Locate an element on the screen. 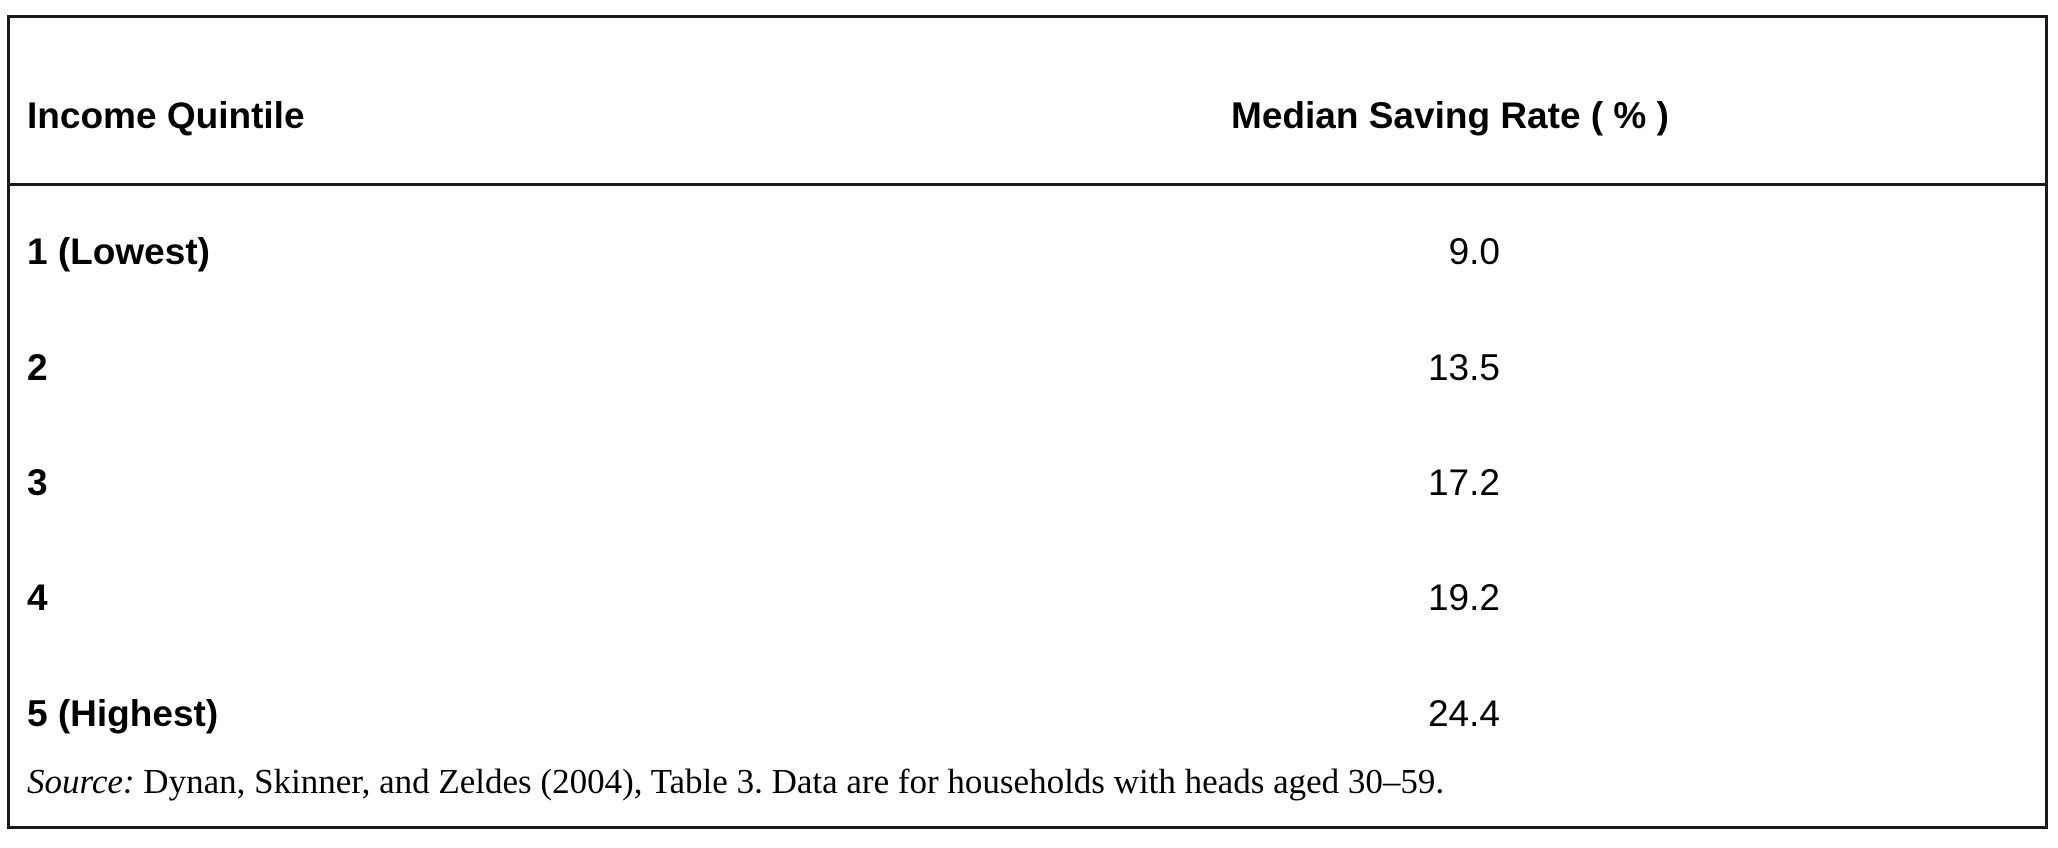 Image resolution: width=2058 pixels, height=848 pixels. row-label-quintile: 1 (Lowest) is located at coordinates (118, 251).